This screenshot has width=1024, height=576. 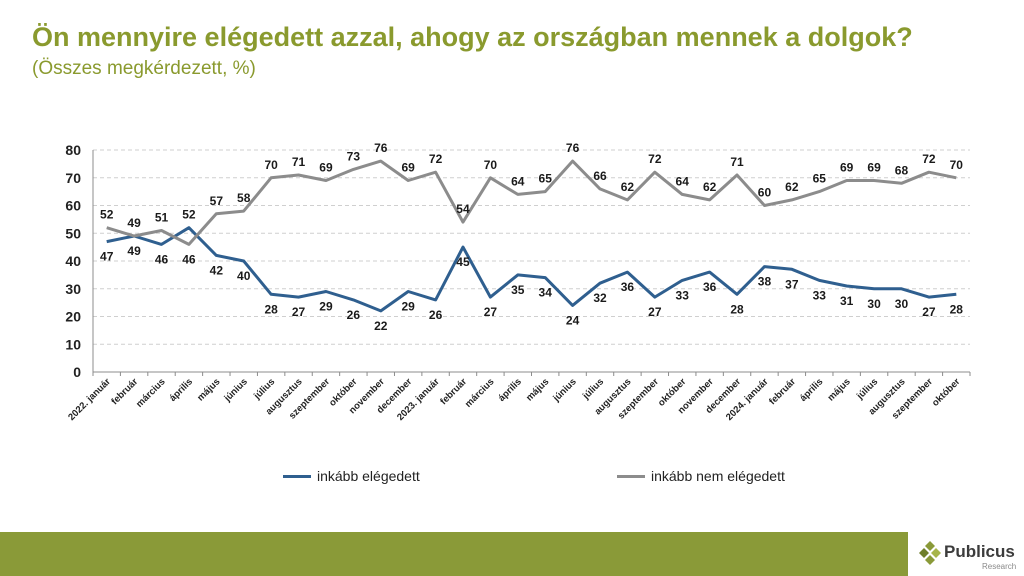 What do you see at coordinates (381, 326) in the screenshot?
I see `data-label-satisfied: 22` at bounding box center [381, 326].